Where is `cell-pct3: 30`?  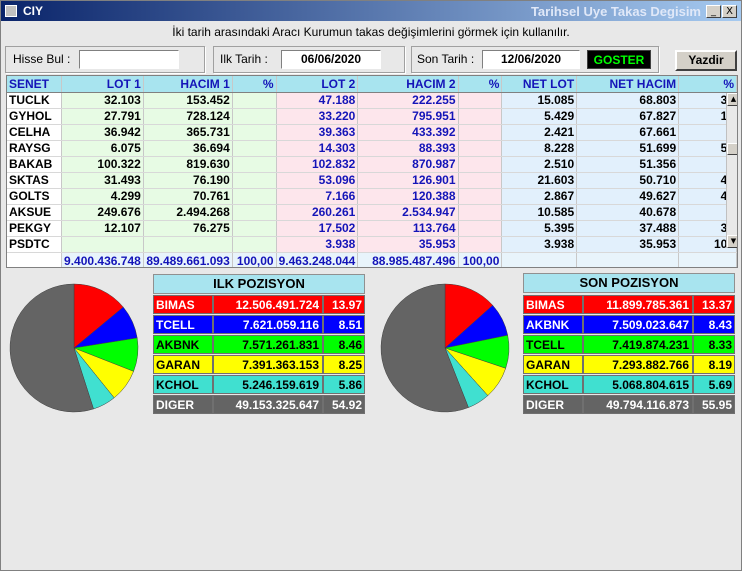 cell-pct3: 30 is located at coordinates (707, 228).